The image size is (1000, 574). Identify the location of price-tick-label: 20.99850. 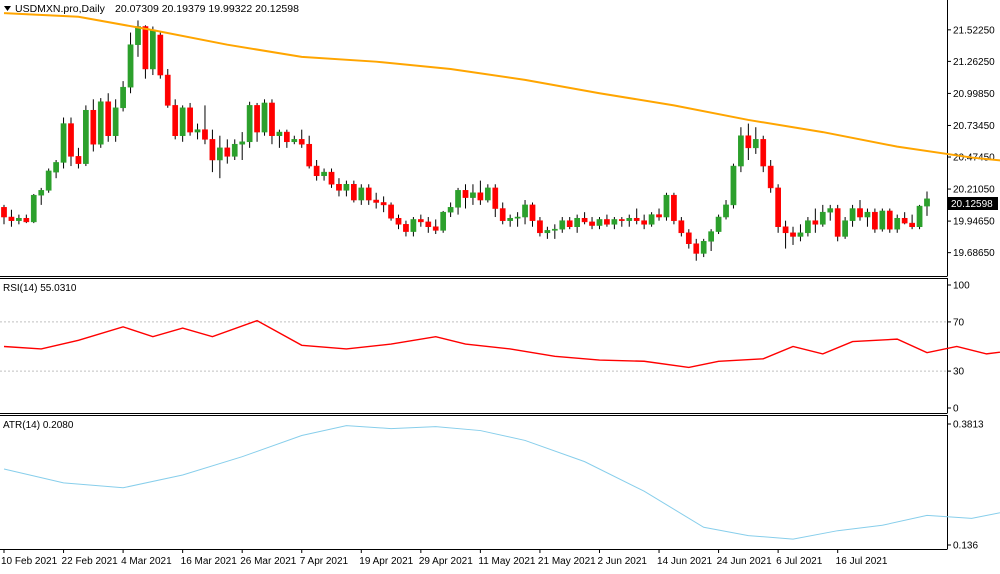
(974, 94).